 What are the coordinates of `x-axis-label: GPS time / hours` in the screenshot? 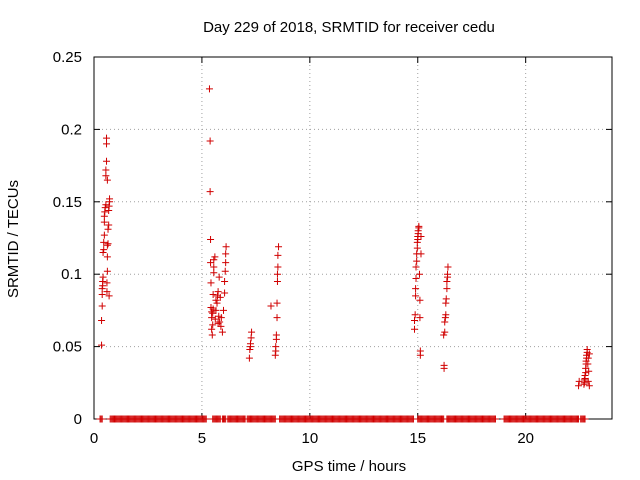 It's located at (349, 466).